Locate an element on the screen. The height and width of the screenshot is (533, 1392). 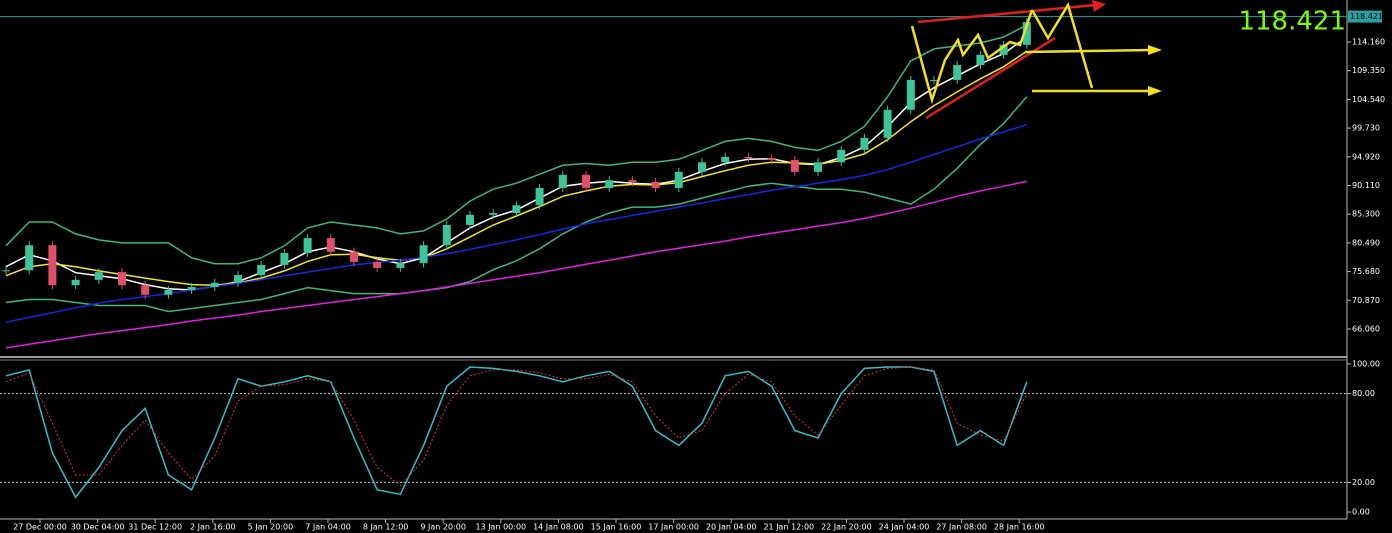
y-tick-label: 90.110 is located at coordinates (1366, 185).